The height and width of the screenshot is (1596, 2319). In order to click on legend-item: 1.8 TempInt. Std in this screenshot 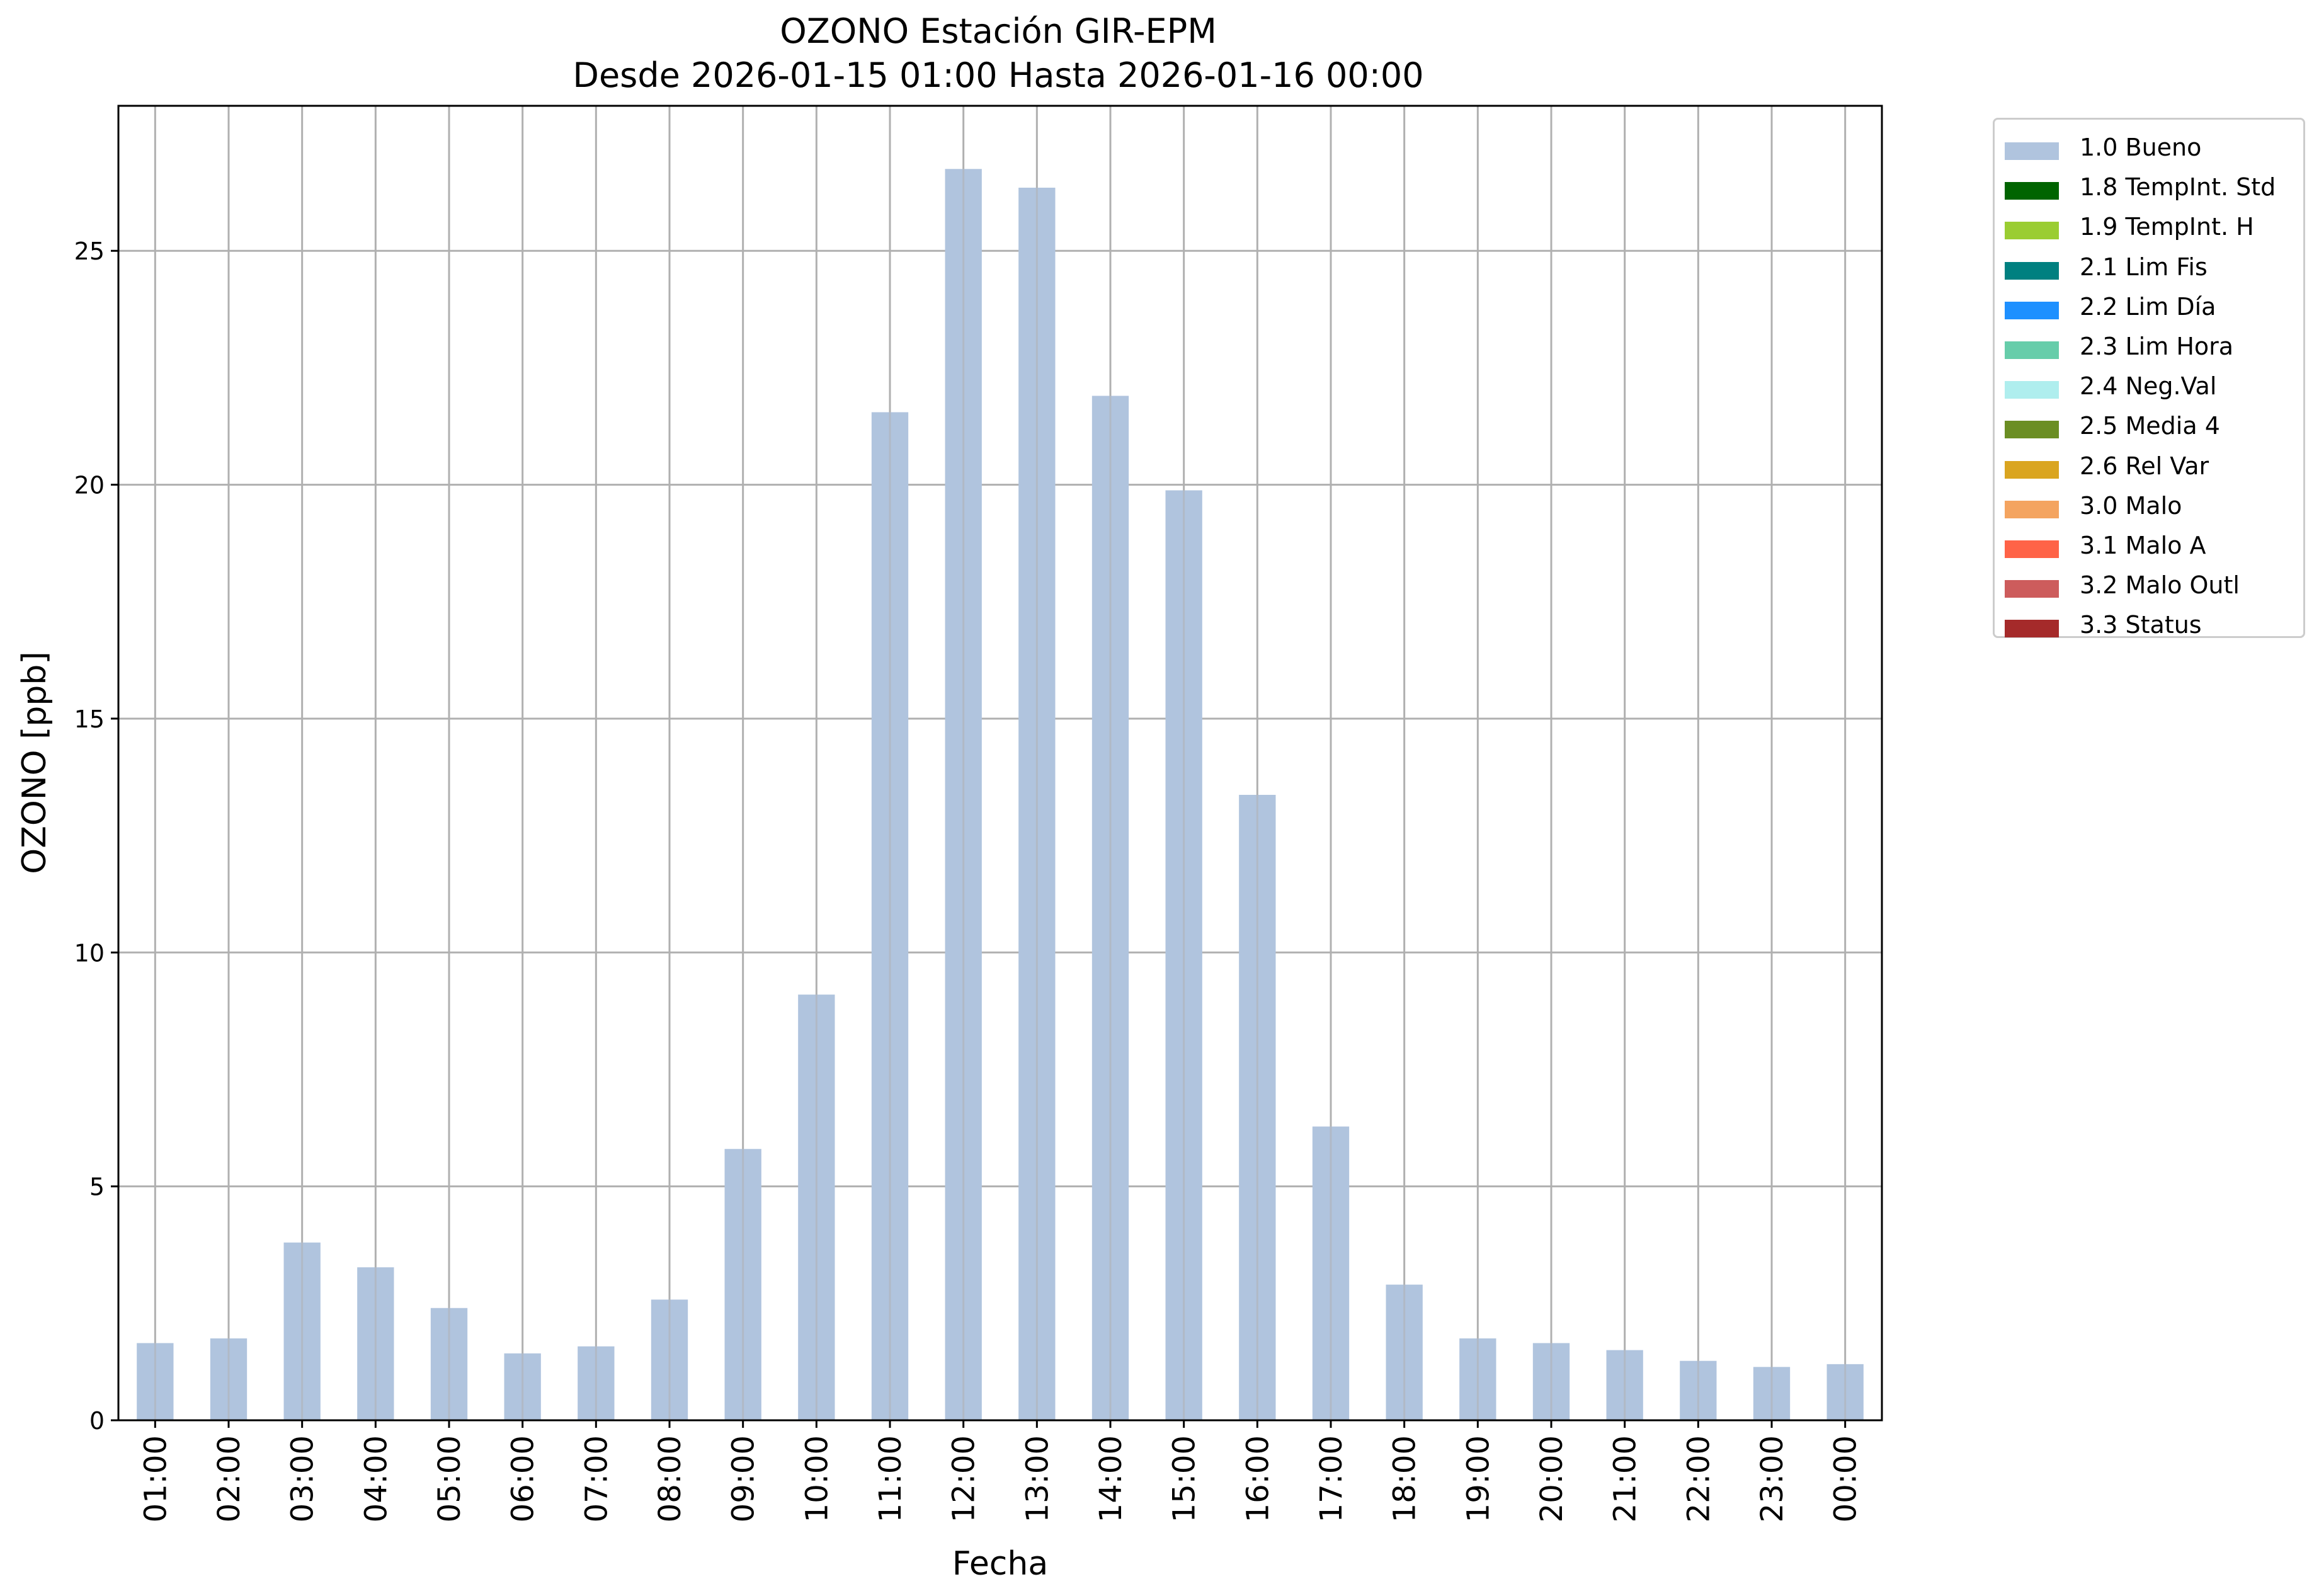, I will do `click(2149, 188)`.